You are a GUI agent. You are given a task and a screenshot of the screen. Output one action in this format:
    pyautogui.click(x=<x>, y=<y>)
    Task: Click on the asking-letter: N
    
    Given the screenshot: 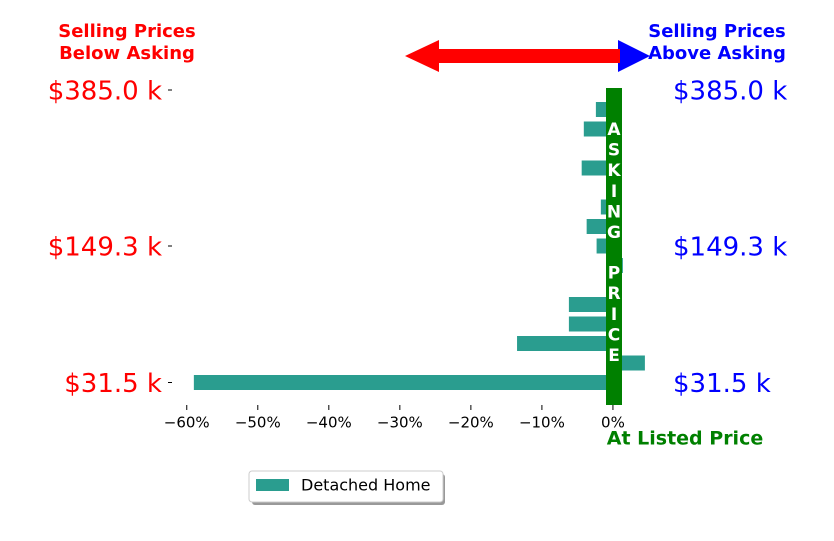 What is the action you would take?
    pyautogui.click(x=614, y=212)
    